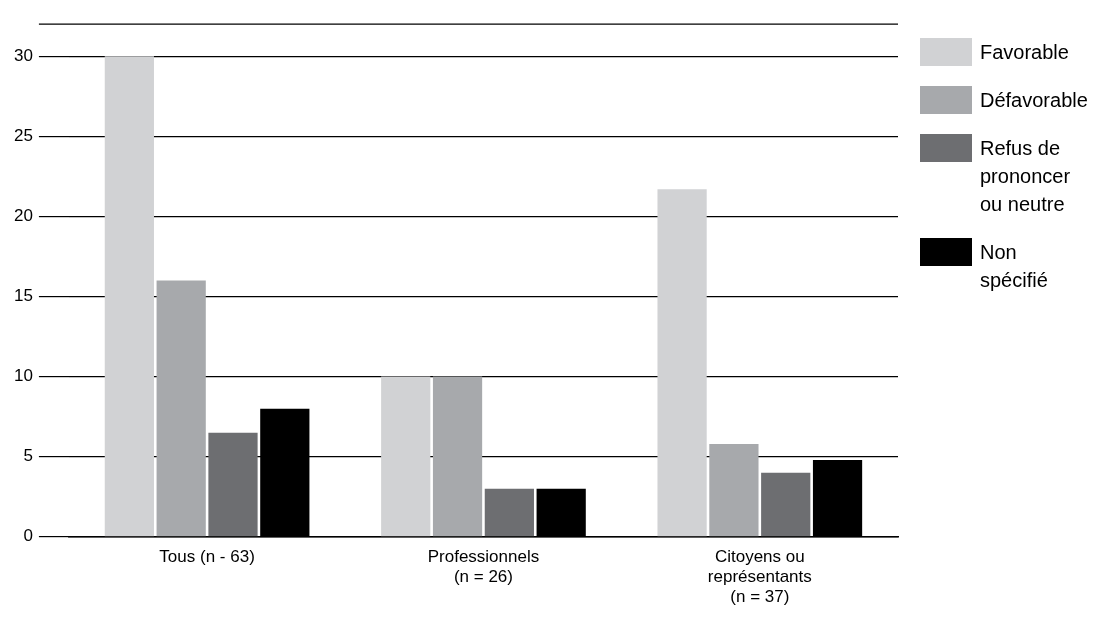  Describe the element at coordinates (1014, 266) in the screenshot. I see `legend-label: Non spécifié` at that location.